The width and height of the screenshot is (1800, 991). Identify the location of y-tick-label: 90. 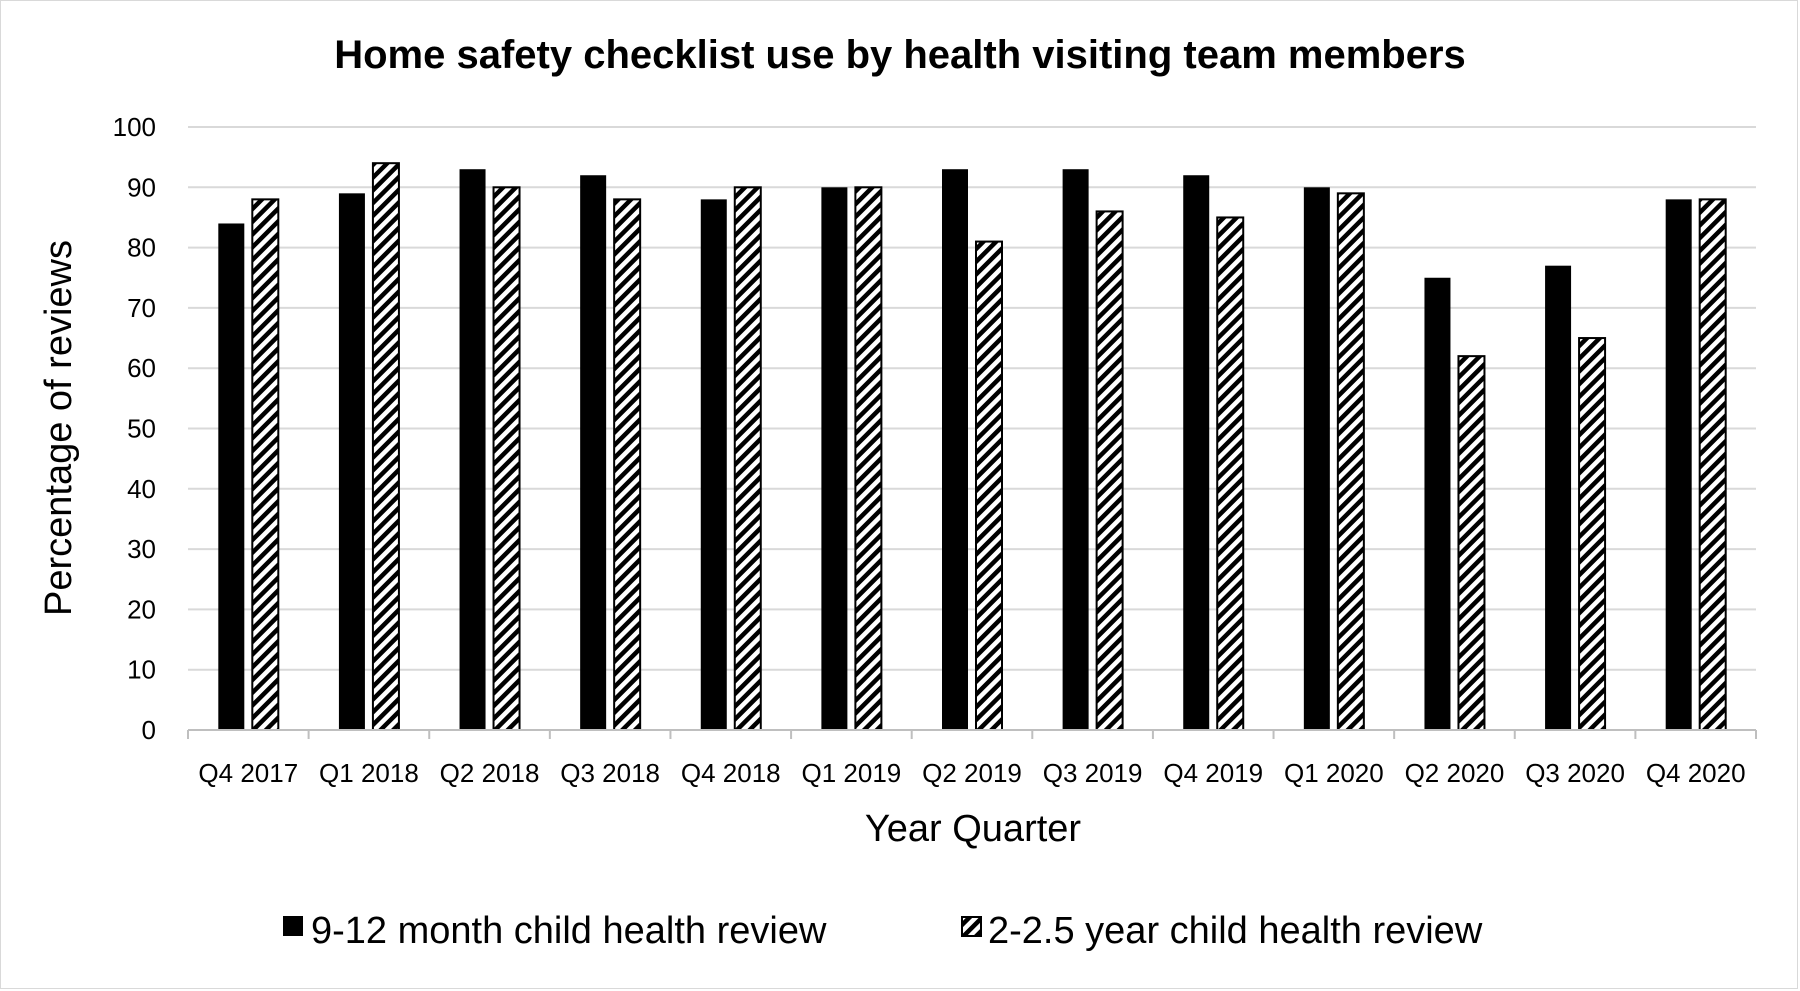
(141, 187).